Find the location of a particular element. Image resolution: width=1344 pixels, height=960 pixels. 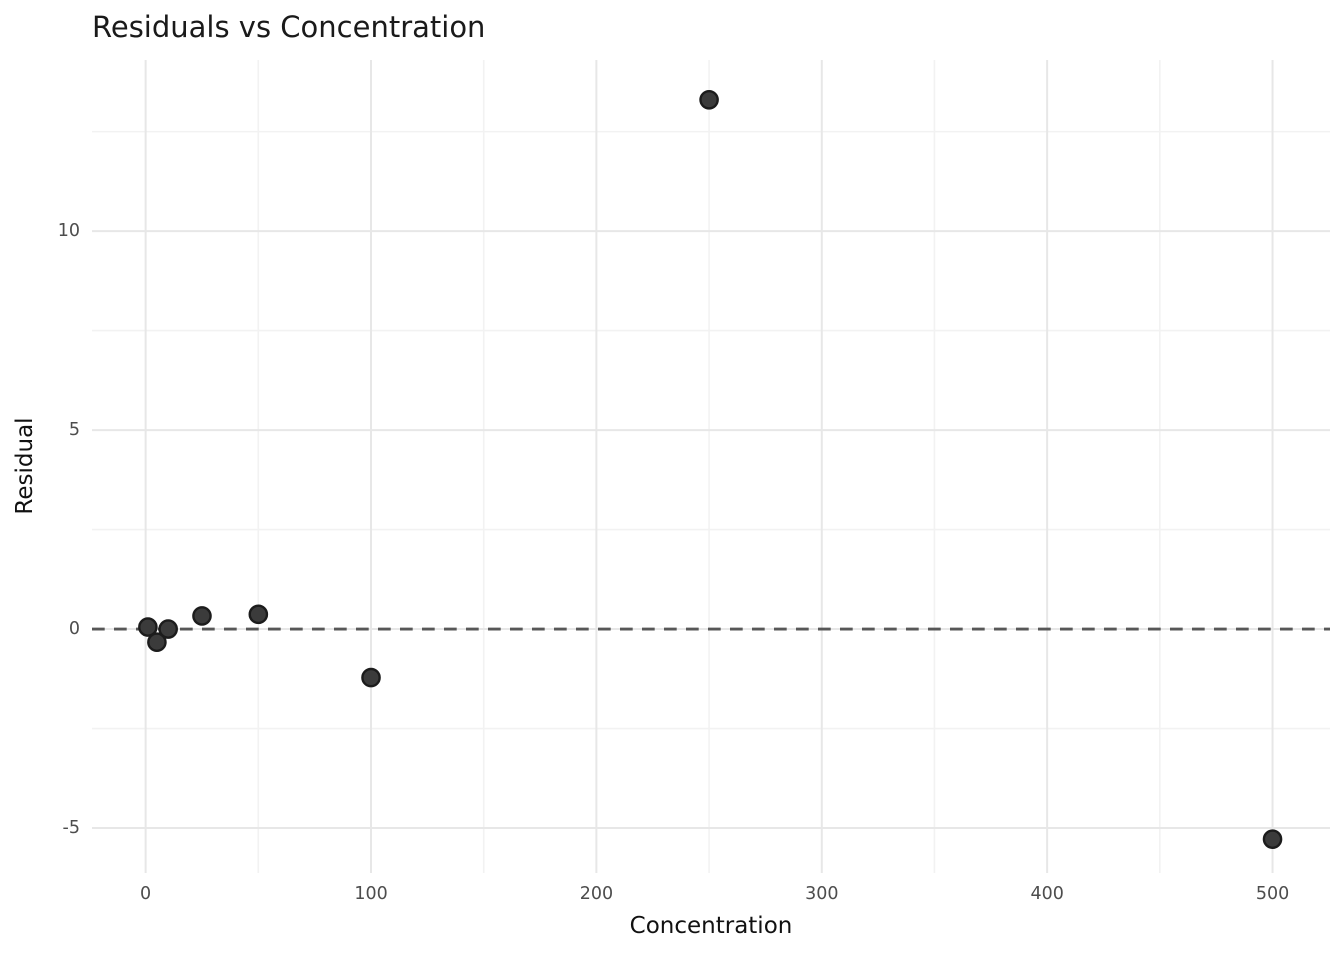

x-tick-label: 300 is located at coordinates (822, 894).